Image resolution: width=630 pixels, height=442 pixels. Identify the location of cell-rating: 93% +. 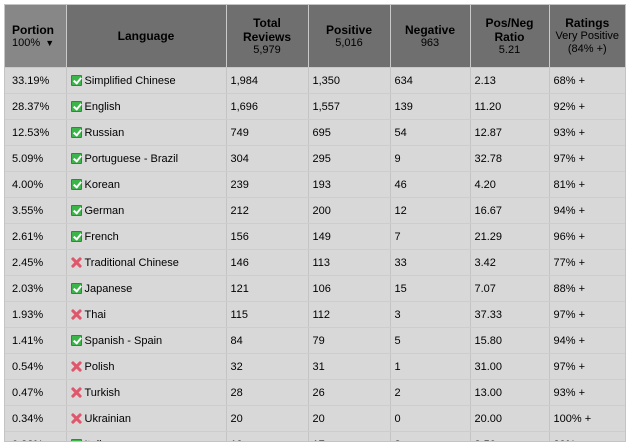
(587, 392).